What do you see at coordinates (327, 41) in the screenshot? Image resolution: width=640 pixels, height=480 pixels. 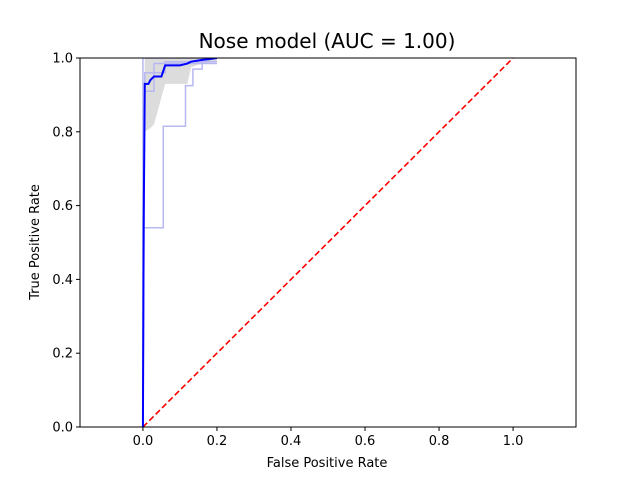 I see `chart-title: Nose model (AUC = 1.00)` at bounding box center [327, 41].